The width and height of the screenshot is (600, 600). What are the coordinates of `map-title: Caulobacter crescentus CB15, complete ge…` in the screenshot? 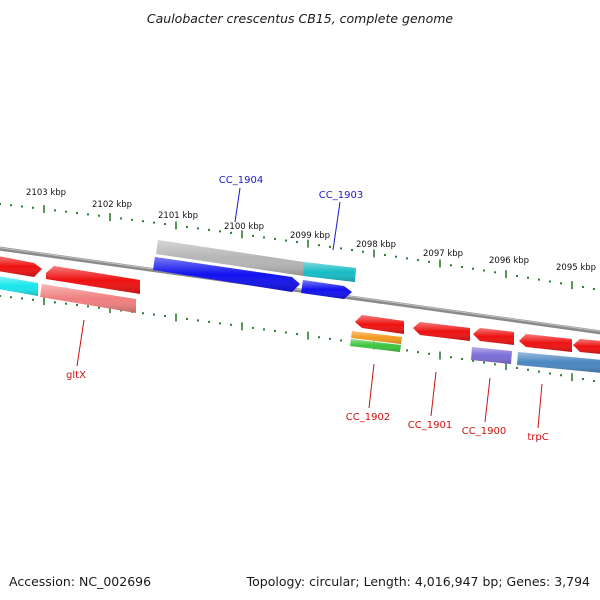 It's located at (300, 18).